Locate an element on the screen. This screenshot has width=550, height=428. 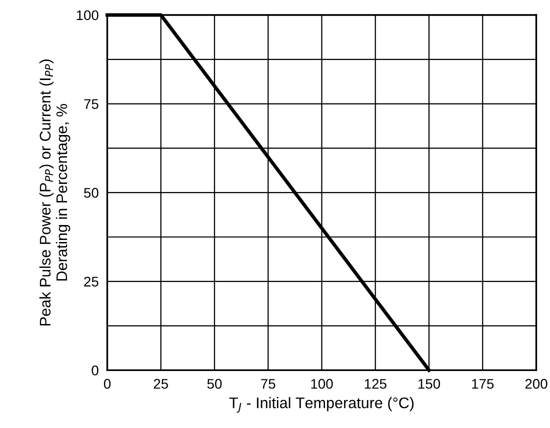
y-tick-label: 50 is located at coordinates (91, 193).